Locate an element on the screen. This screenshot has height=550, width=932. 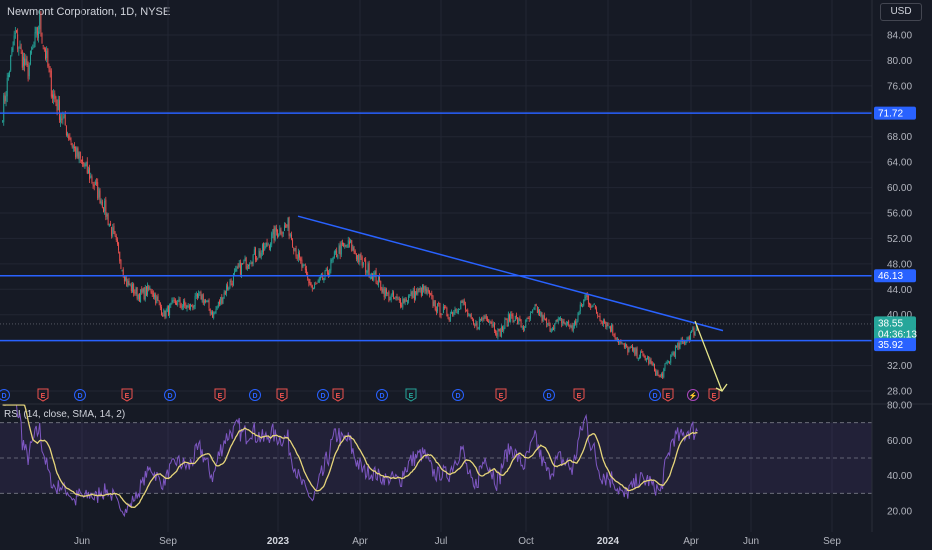
time-axis: Jun Sep 2023 Apr Jul Oct 2024 Apr Jun Sep is located at coordinates (457, 541).